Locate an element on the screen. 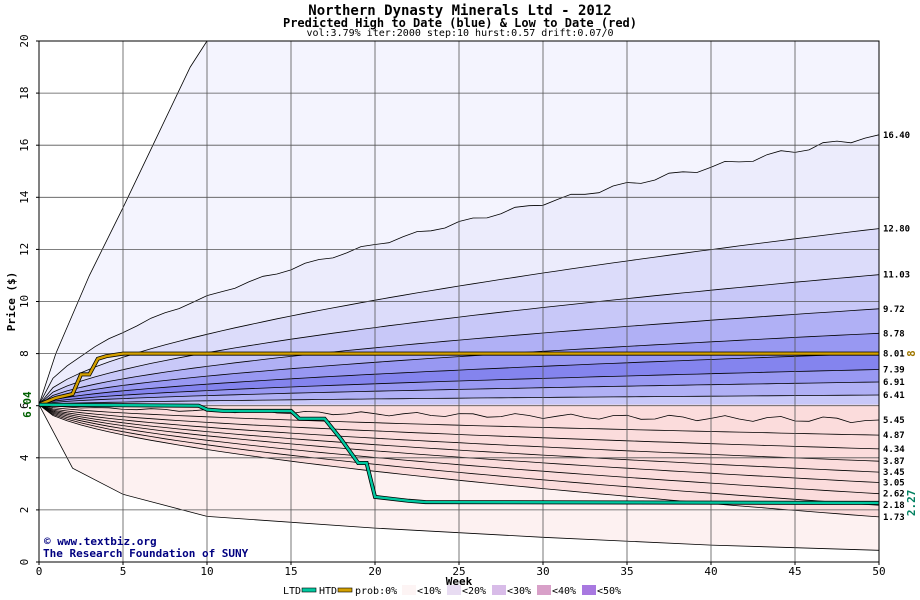 The image size is (920, 600). y-tick-label: 16 is located at coordinates (24, 145).